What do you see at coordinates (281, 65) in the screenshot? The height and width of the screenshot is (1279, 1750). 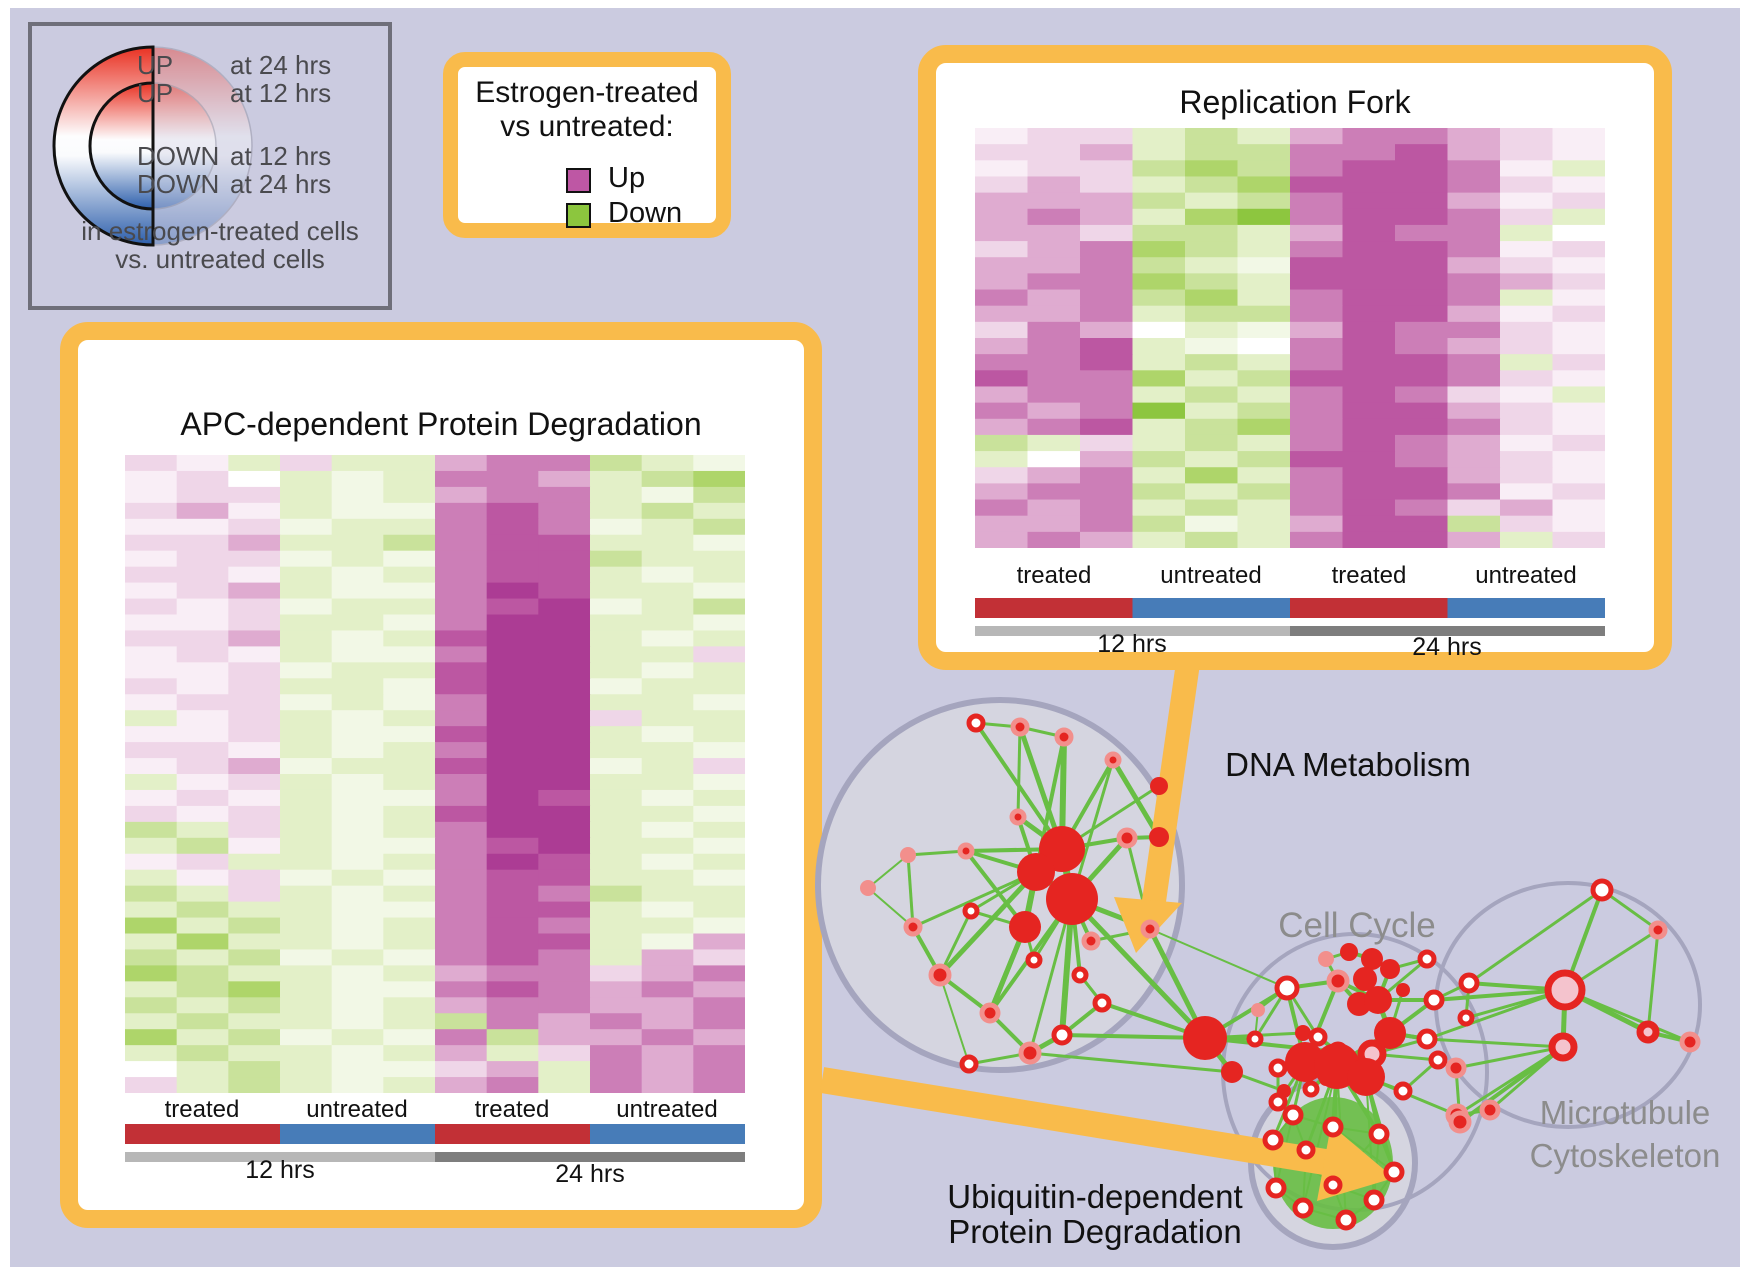 I see `legend-up-24-time: at 24 hrs` at bounding box center [281, 65].